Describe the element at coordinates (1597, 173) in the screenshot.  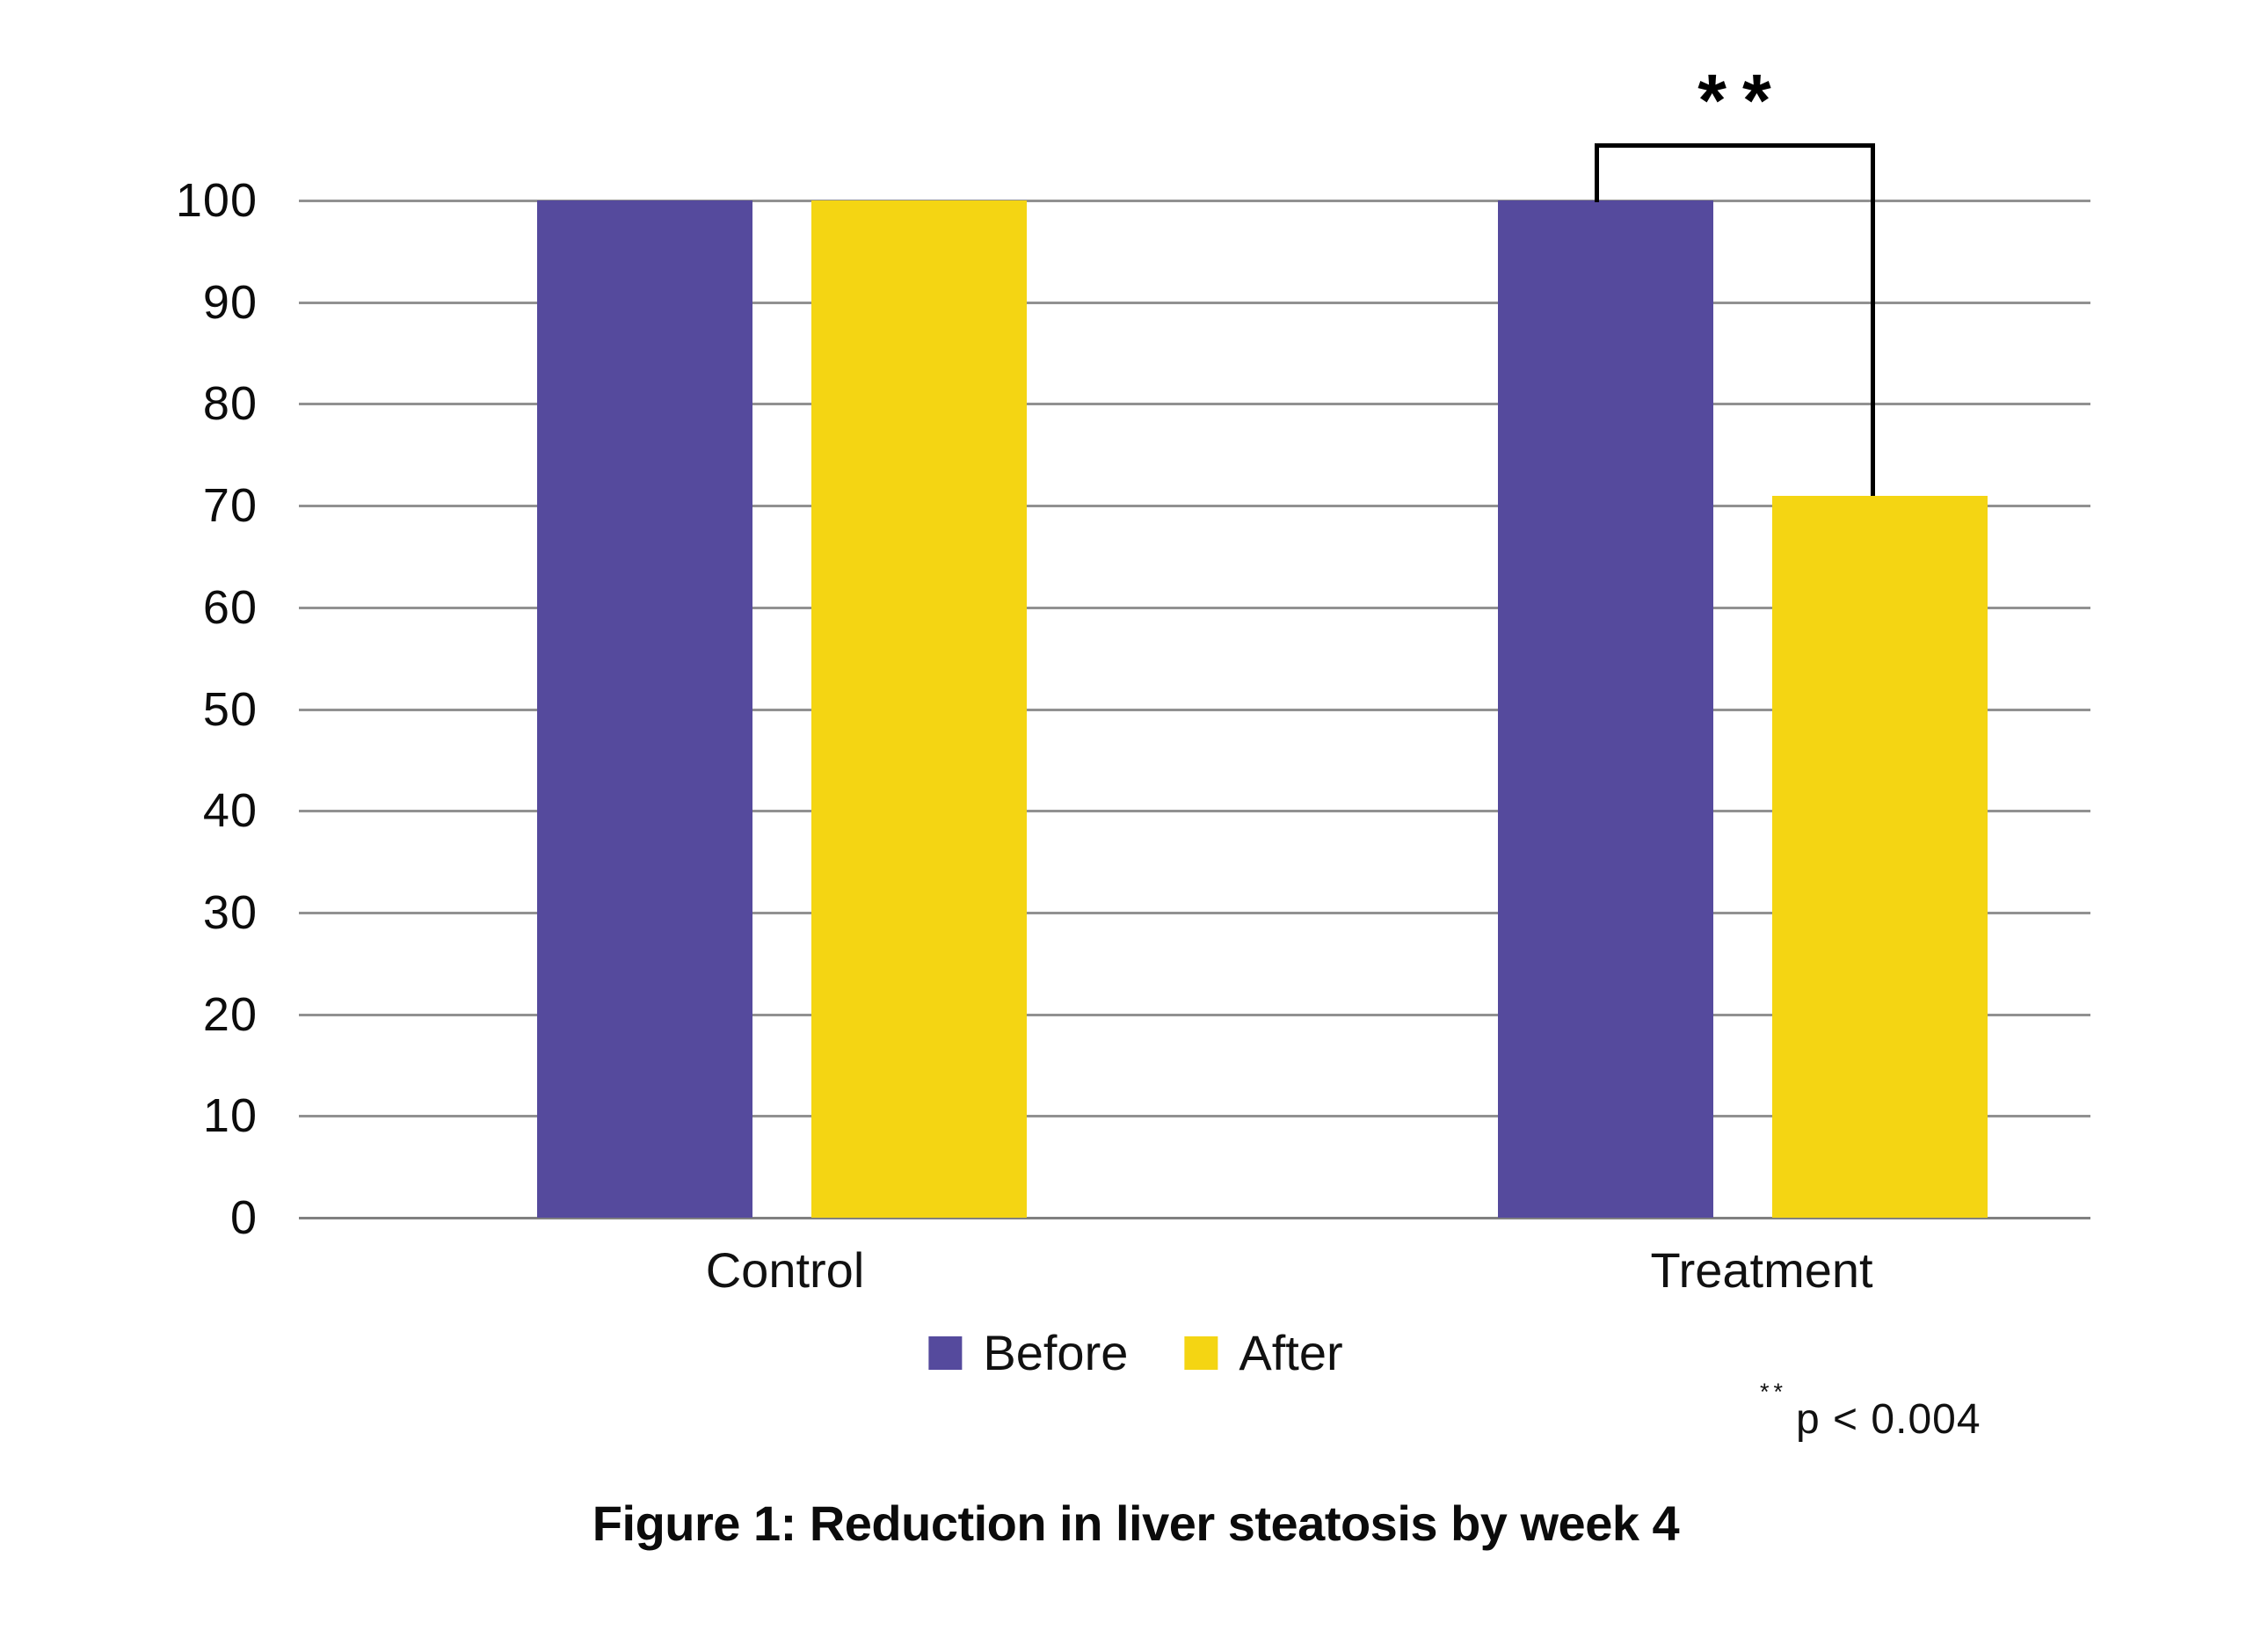
I see `significance-bracket-left-leg` at that location.